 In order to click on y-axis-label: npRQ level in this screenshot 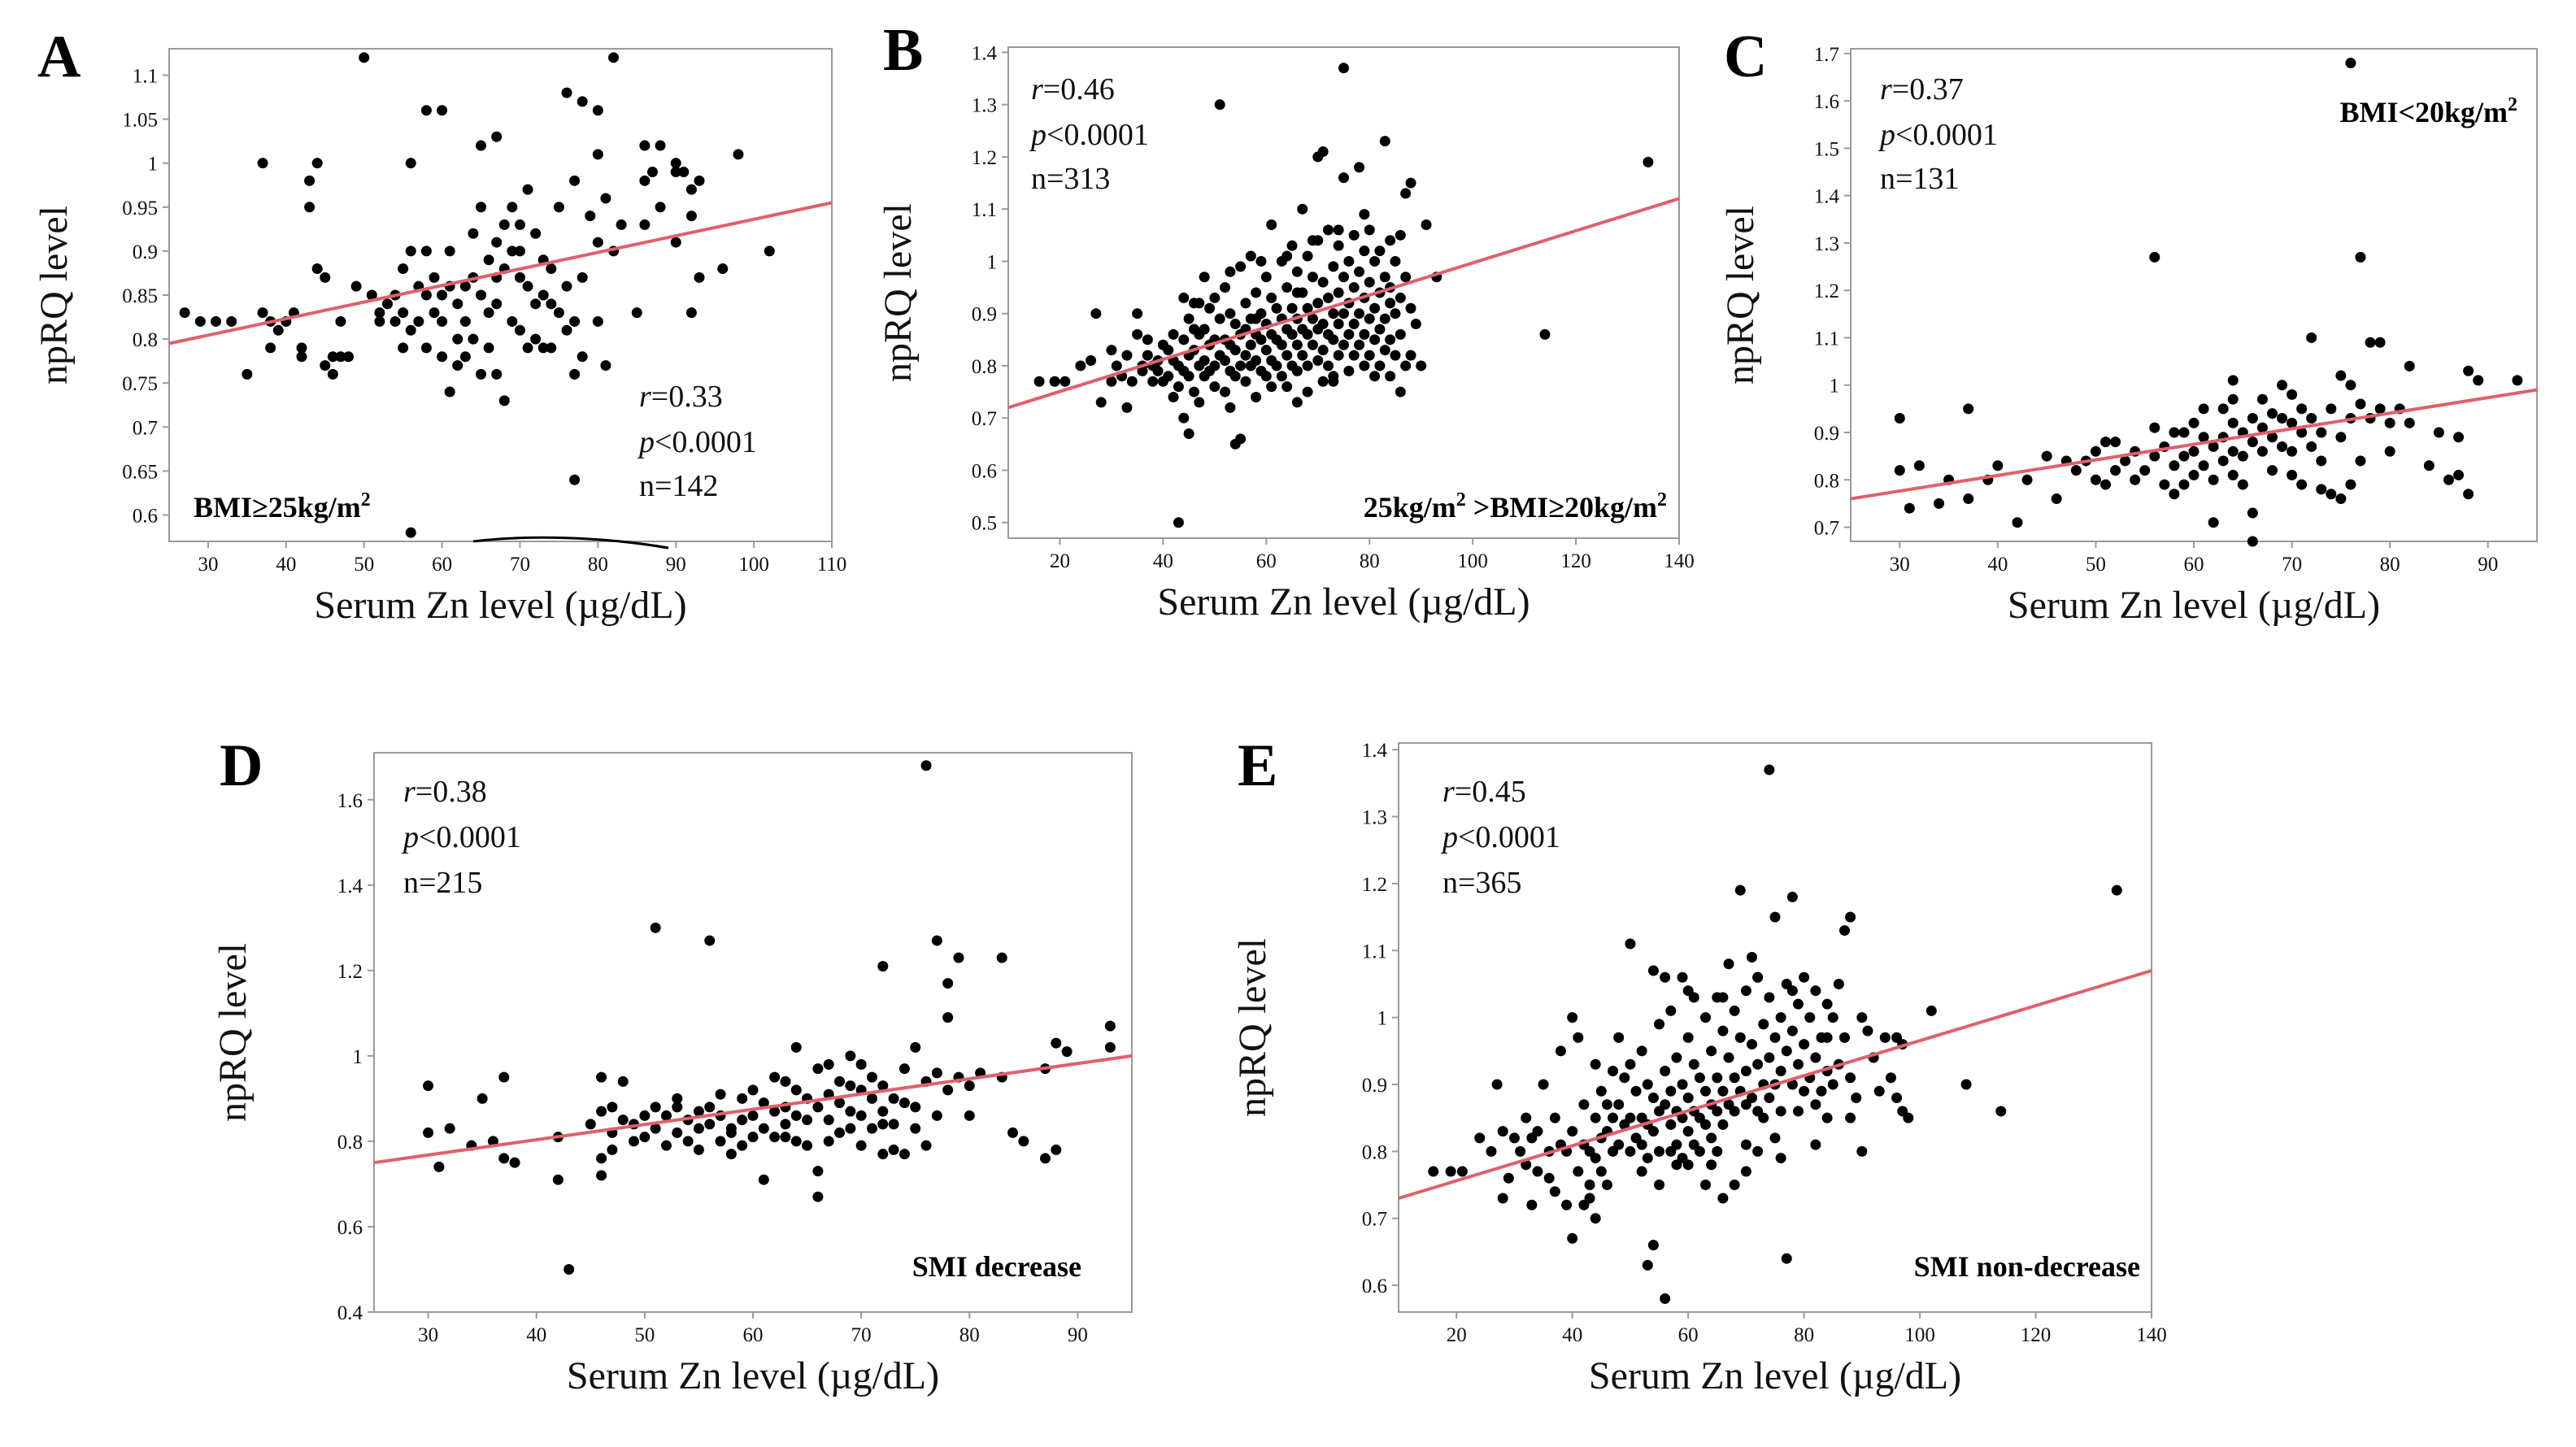, I will do `click(1741, 295)`.